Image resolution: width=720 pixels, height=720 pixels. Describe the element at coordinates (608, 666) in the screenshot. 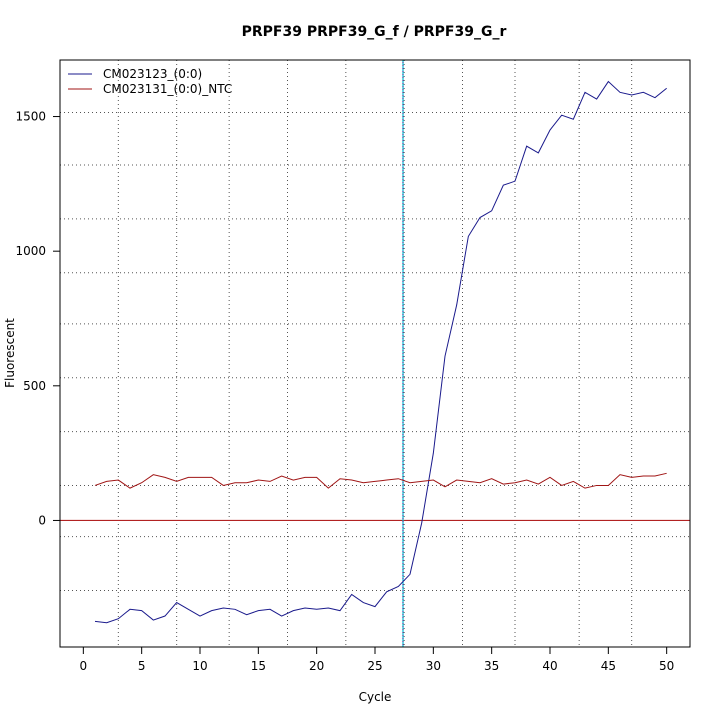

I see `x-tick-label: 45` at that location.